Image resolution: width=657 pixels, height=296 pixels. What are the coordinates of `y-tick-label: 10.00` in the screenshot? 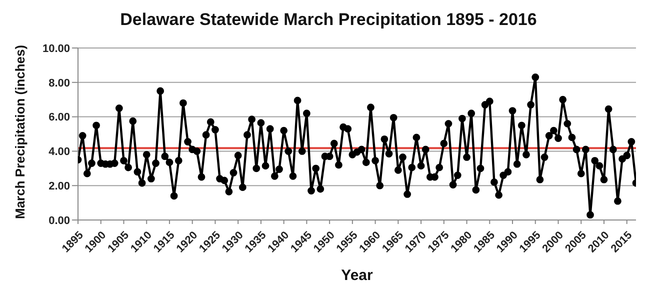 It's located at (56, 48).